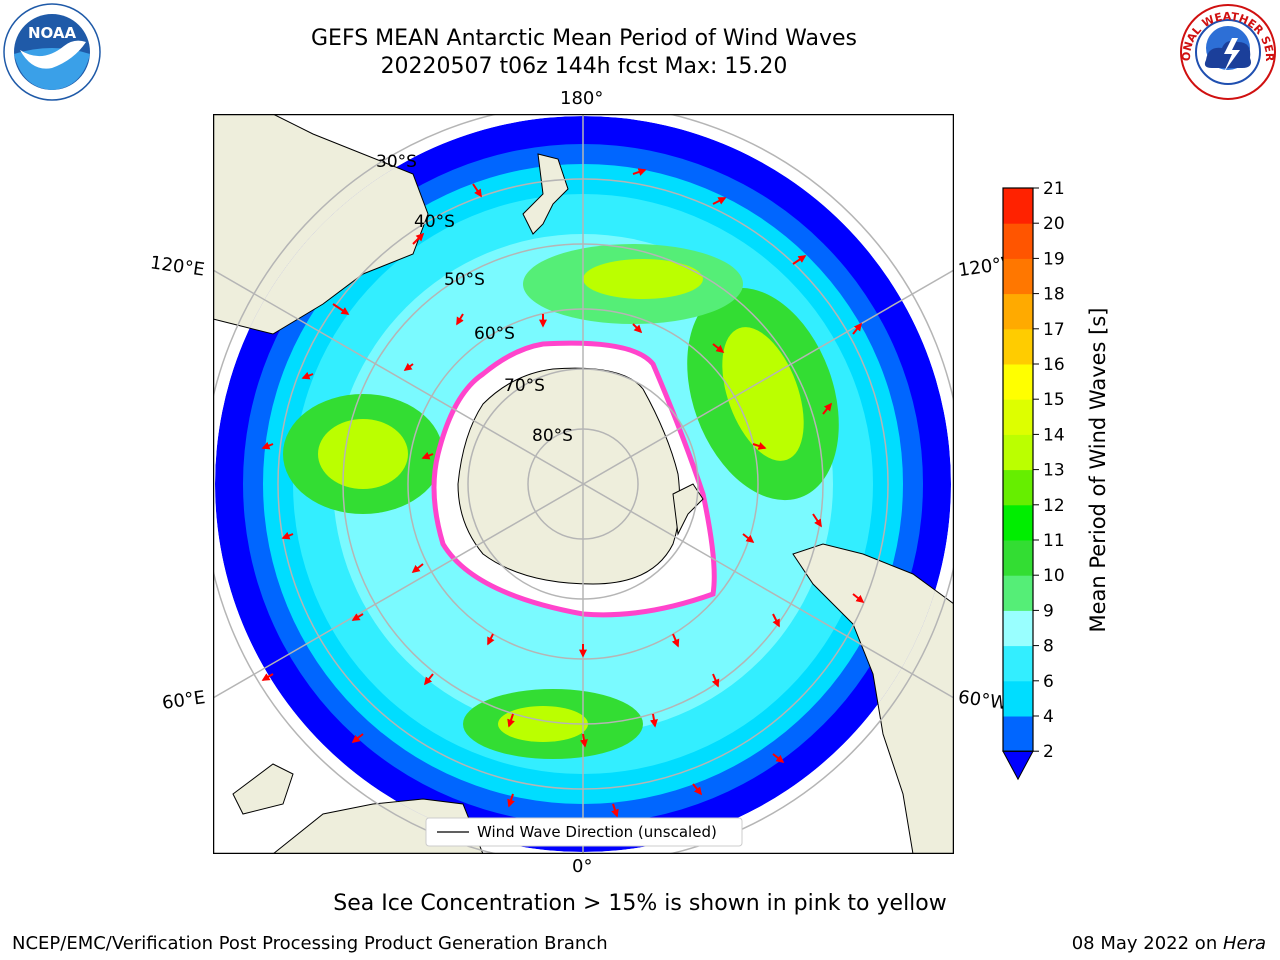 This screenshot has height=960, width=1280. What do you see at coordinates (494, 334) in the screenshot?
I see `lat-label-60s: 60°S` at bounding box center [494, 334].